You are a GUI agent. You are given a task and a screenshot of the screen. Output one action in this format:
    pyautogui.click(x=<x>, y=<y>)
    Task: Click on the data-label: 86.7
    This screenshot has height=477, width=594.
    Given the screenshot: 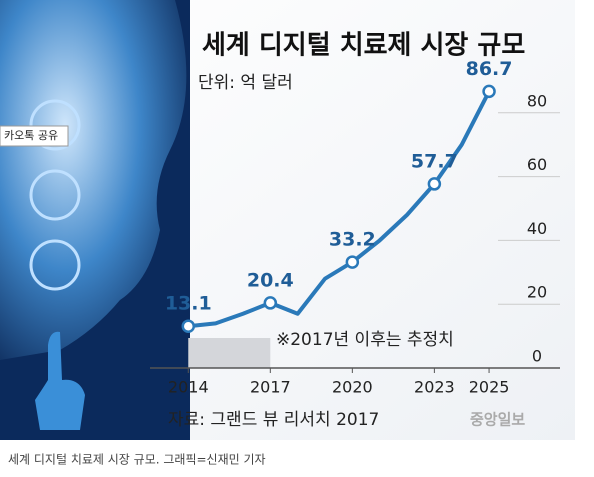 What is the action you would take?
    pyautogui.click(x=489, y=69)
    